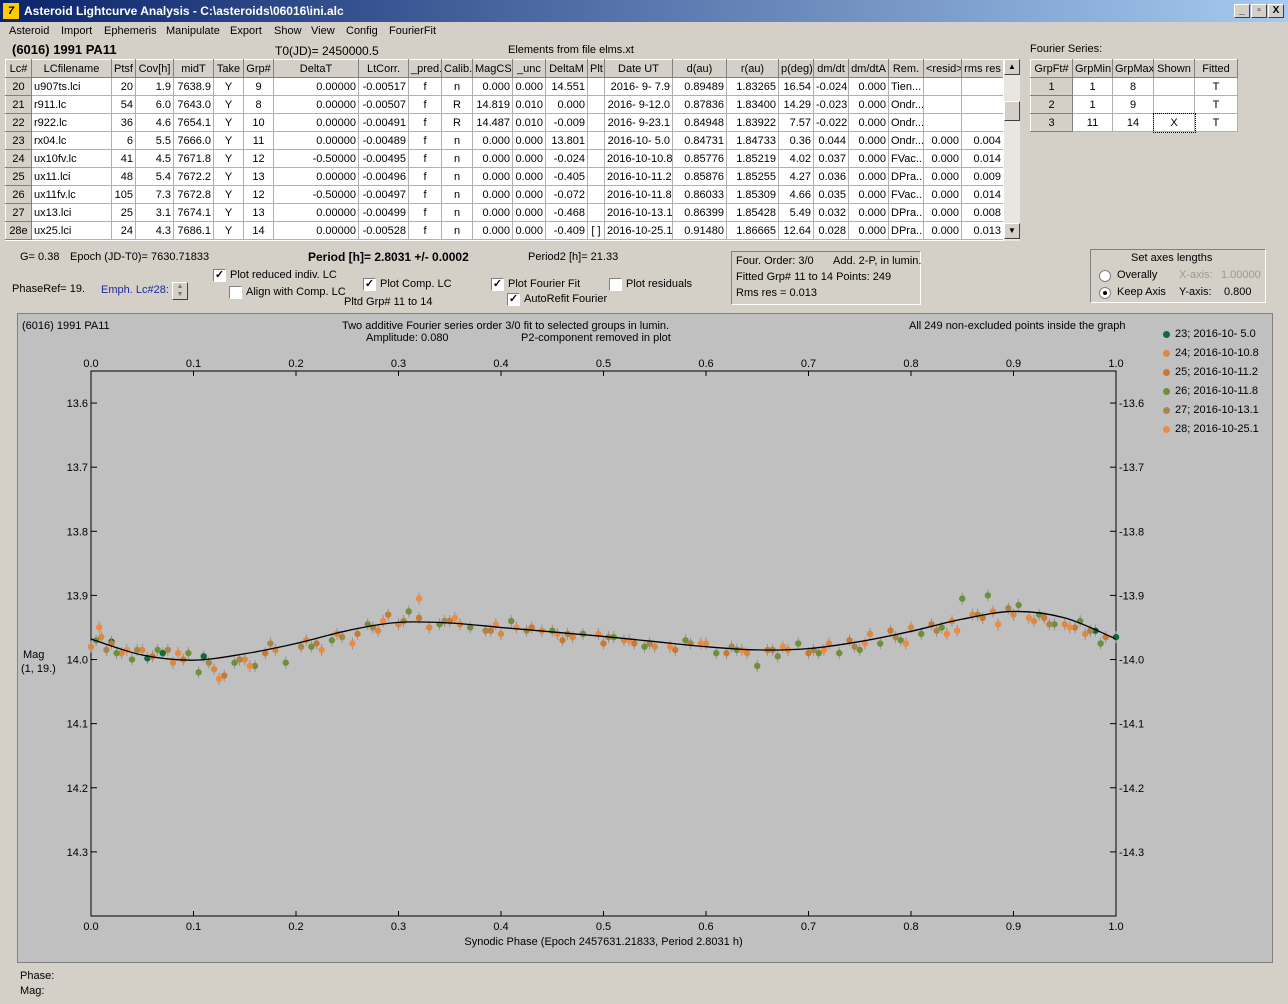  I want to click on lc-table-cell: u907ts.lci, so click(71, 86).